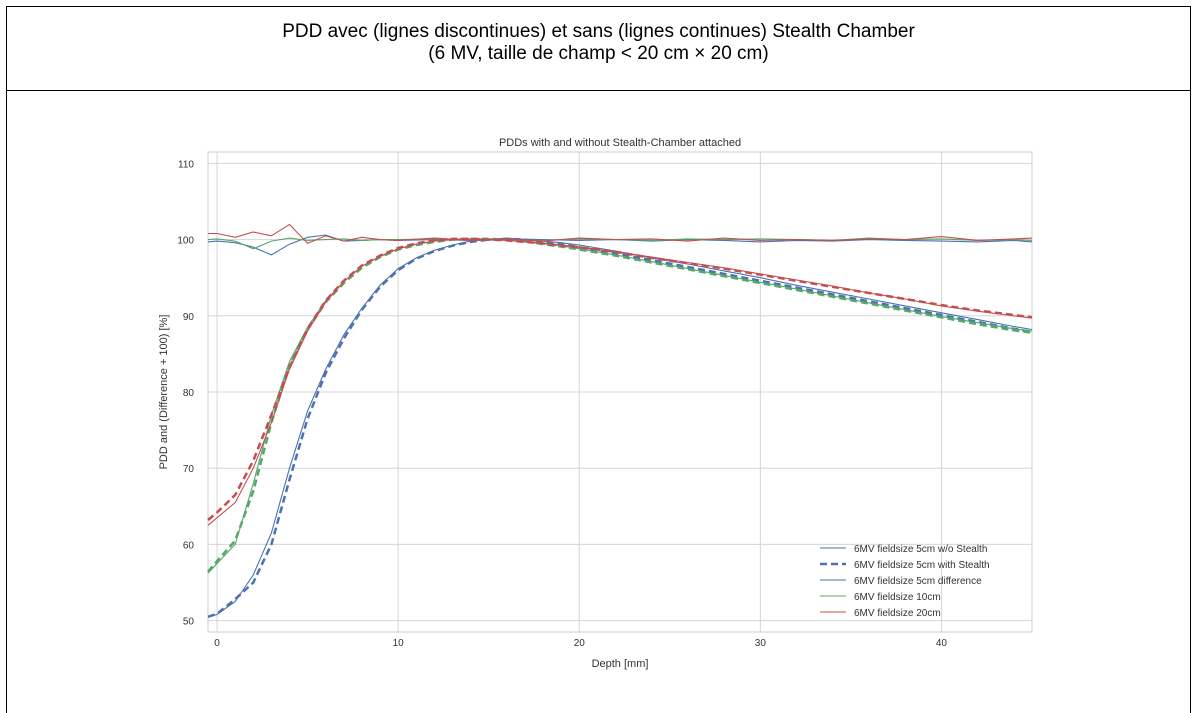  Describe the element at coordinates (189, 317) in the screenshot. I see `y-tick-label: 90` at that location.